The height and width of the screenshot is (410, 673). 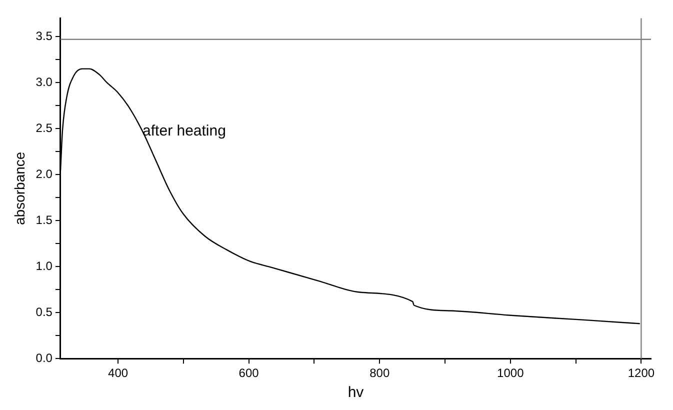 What do you see at coordinates (44, 173) in the screenshot?
I see `y-tick-label: 2.0` at bounding box center [44, 173].